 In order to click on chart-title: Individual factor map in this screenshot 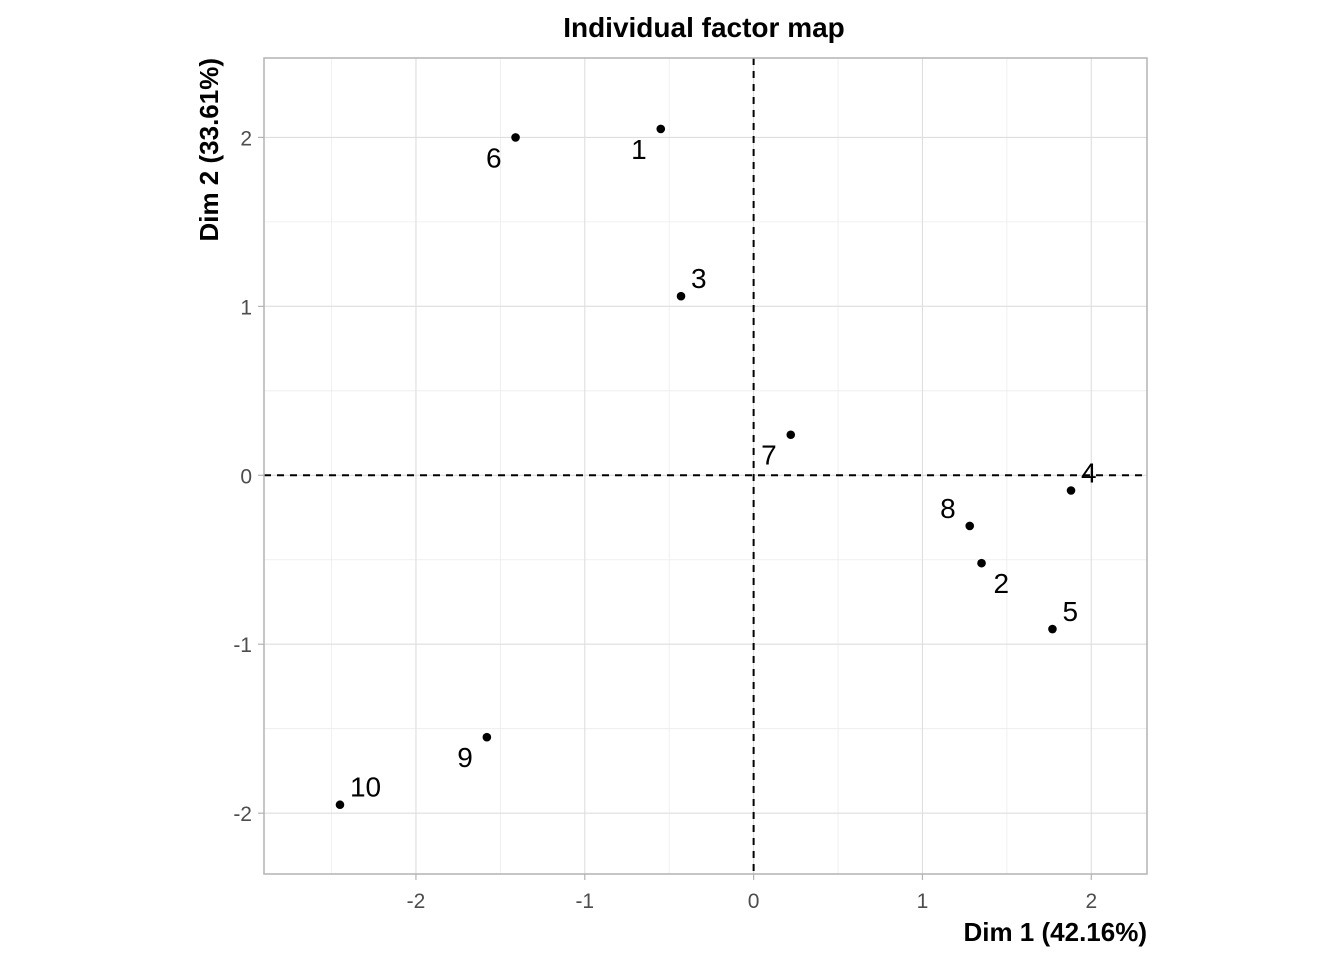, I will do `click(704, 27)`.